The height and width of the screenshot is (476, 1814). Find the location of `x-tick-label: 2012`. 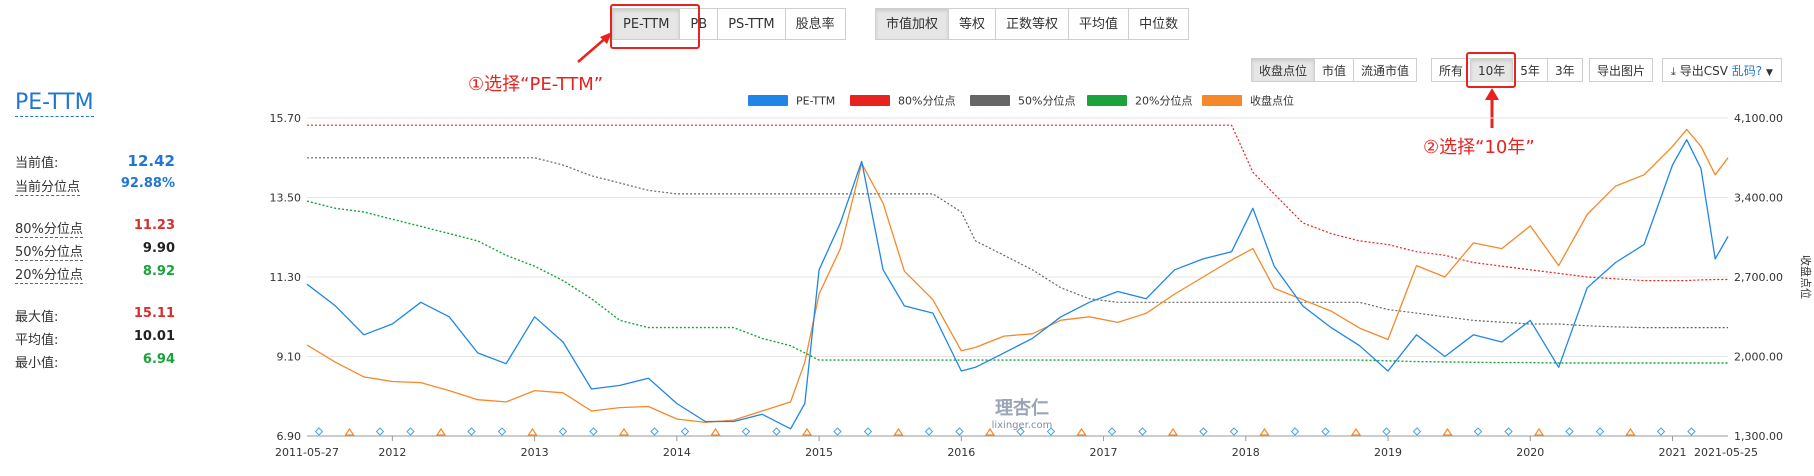

x-tick-label: 2012 is located at coordinates (392, 452).